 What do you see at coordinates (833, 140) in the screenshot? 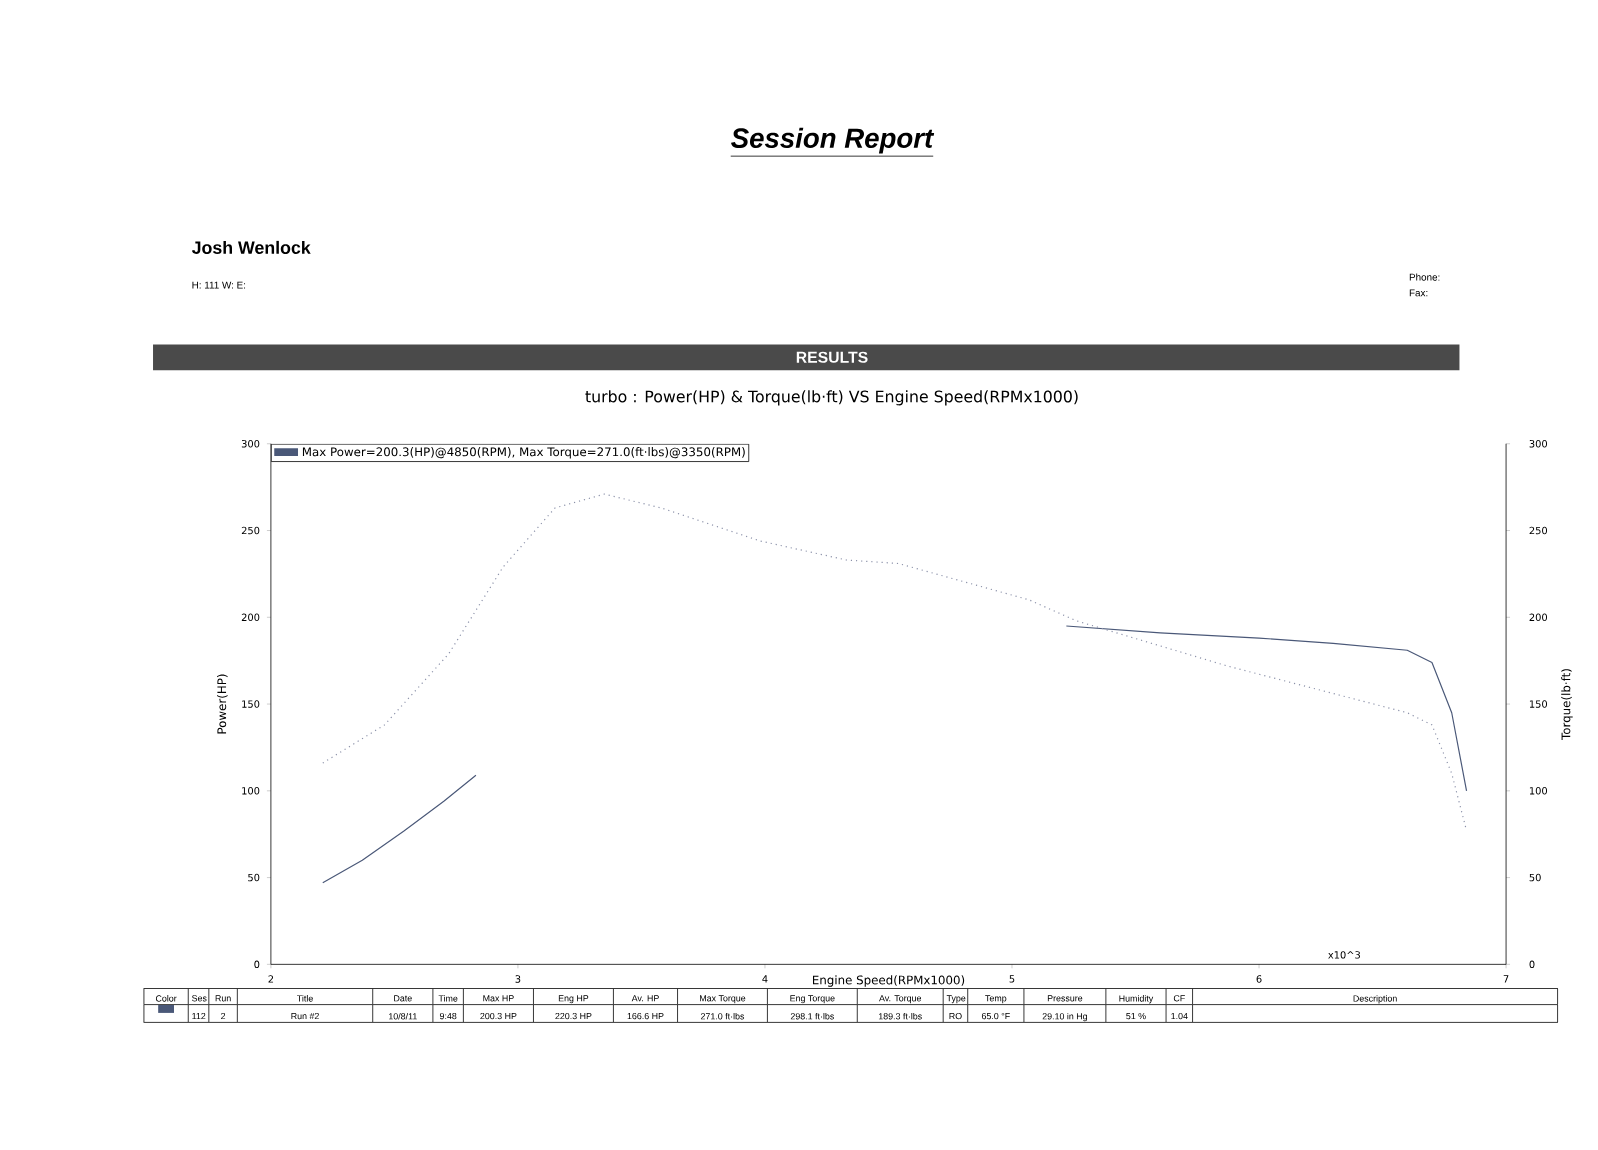
I see `text: Session Report` at bounding box center [833, 140].